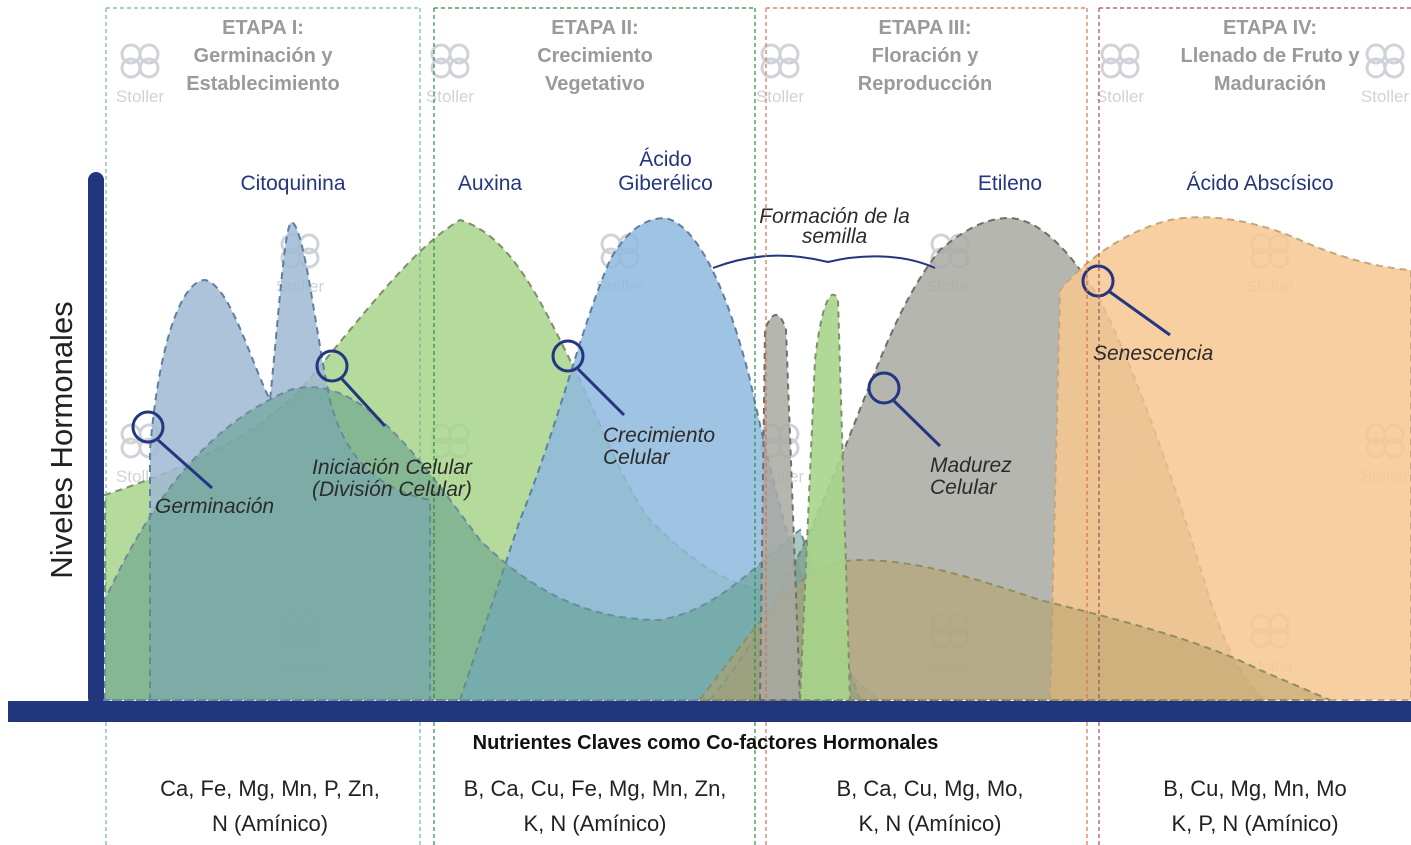 The height and width of the screenshot is (845, 1411). What do you see at coordinates (1255, 823) in the screenshot?
I see `stage-4-nutrients-line2: K, P, N (Amínico)` at bounding box center [1255, 823].